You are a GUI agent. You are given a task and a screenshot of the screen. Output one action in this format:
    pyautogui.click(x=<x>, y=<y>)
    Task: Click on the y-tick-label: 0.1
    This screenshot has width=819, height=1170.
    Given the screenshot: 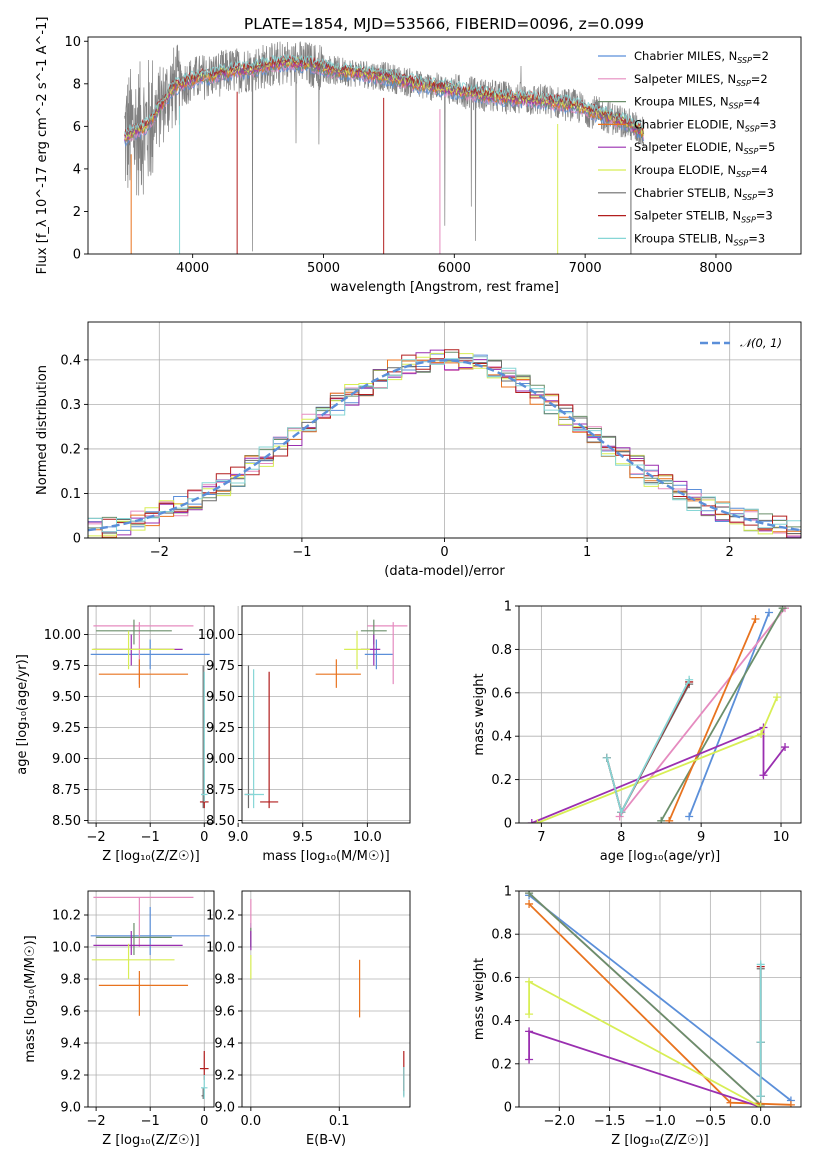 What is the action you would take?
    pyautogui.click(x=70, y=494)
    